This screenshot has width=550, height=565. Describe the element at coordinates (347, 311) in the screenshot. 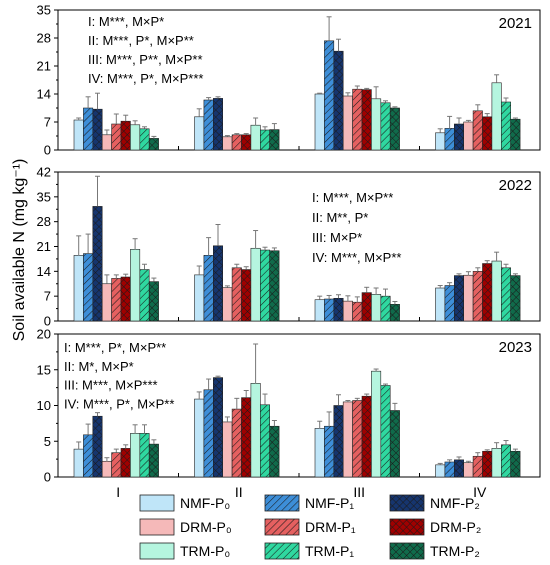

I see `bar-2022-III-s3` at that location.